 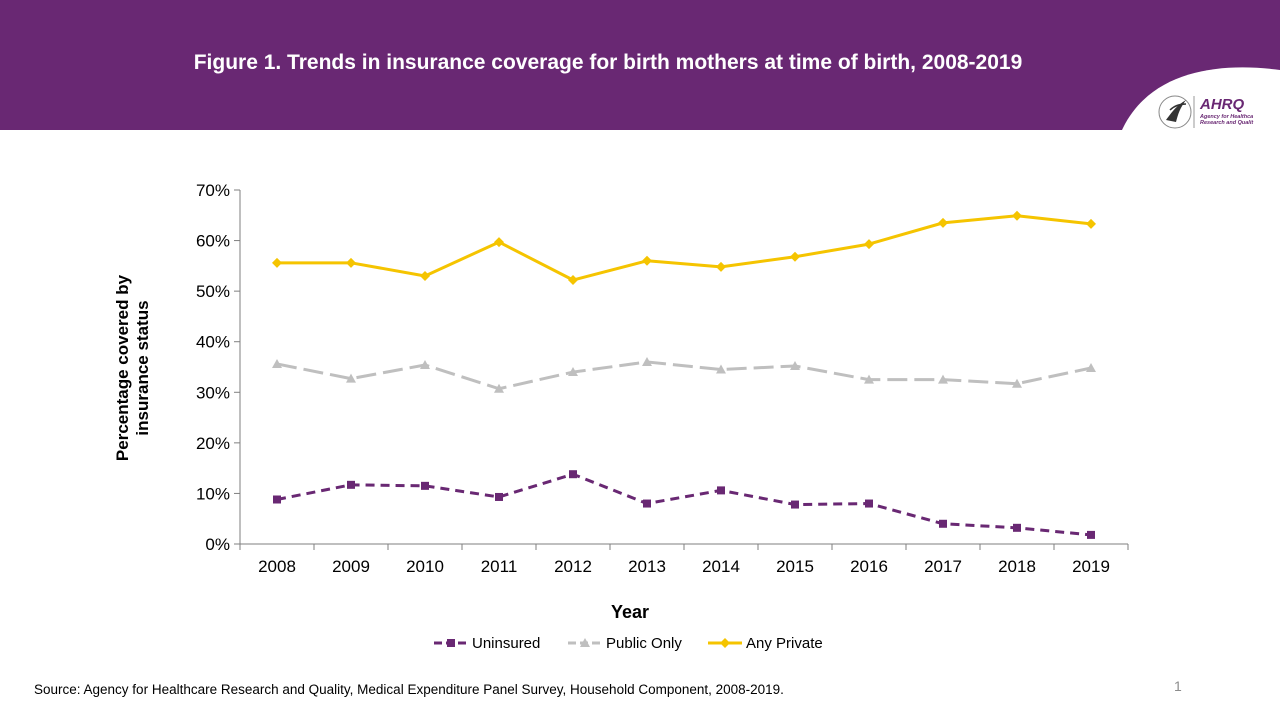 What do you see at coordinates (647, 566) in the screenshot?
I see `x-tick-label: 2013` at bounding box center [647, 566].